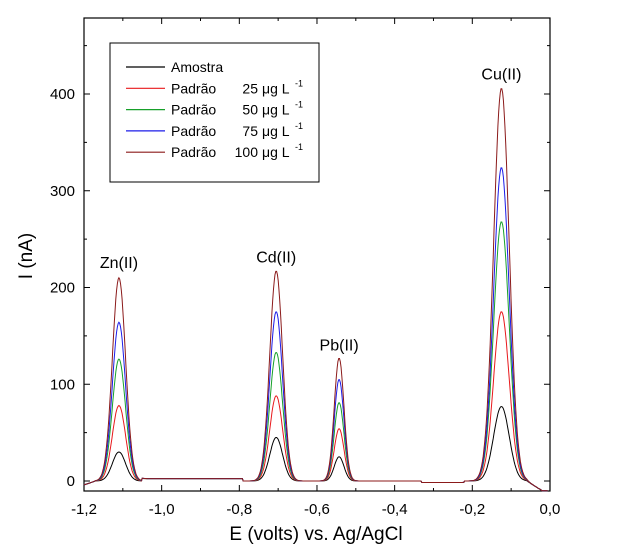 Image resolution: width=626 pixels, height=552 pixels. What do you see at coordinates (315, 534) in the screenshot?
I see `x-axis-title: E (volts) vs. Ag/AgCl` at bounding box center [315, 534].